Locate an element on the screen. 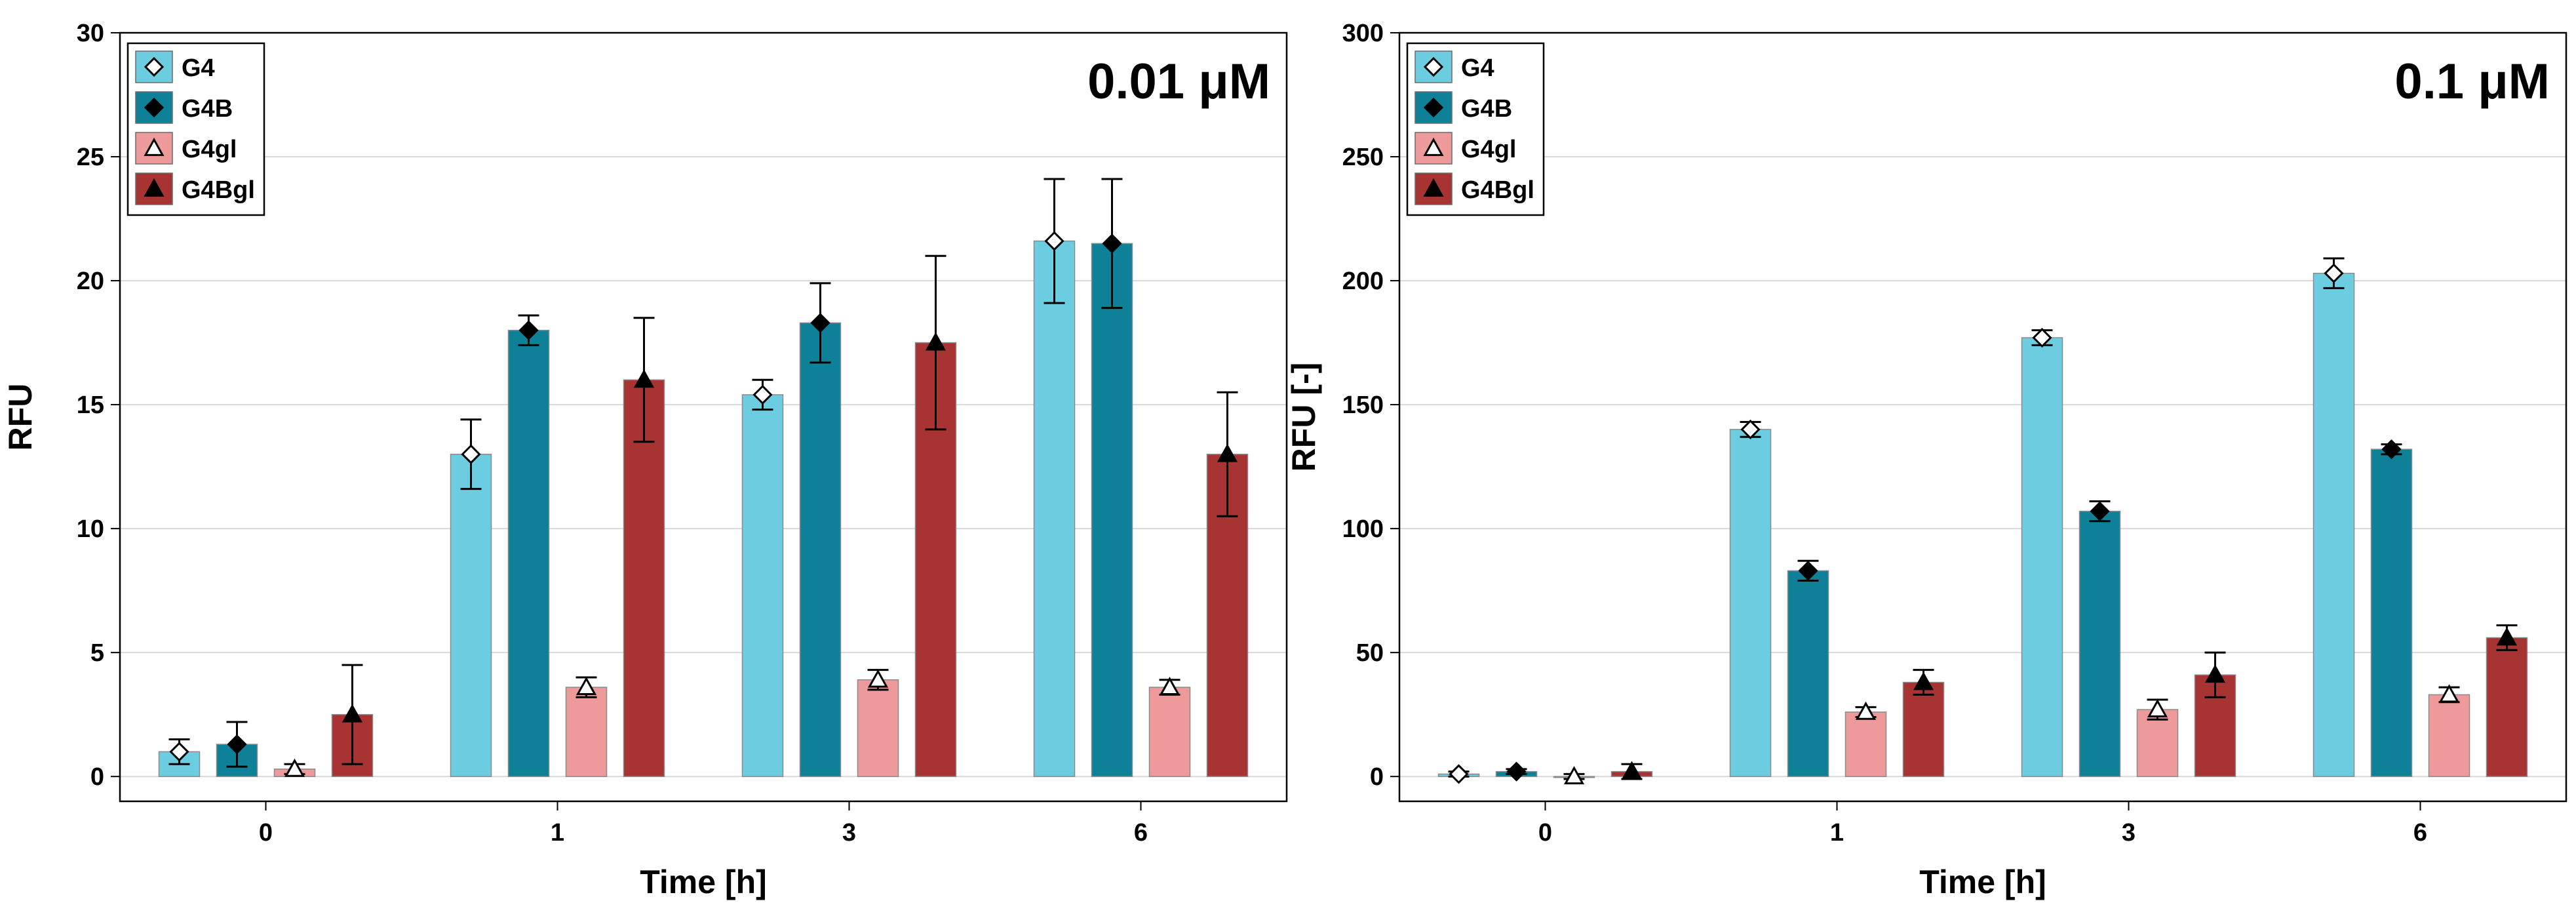 This screenshot has width=2576, height=920. x-tick-label: 0 is located at coordinates (266, 833).